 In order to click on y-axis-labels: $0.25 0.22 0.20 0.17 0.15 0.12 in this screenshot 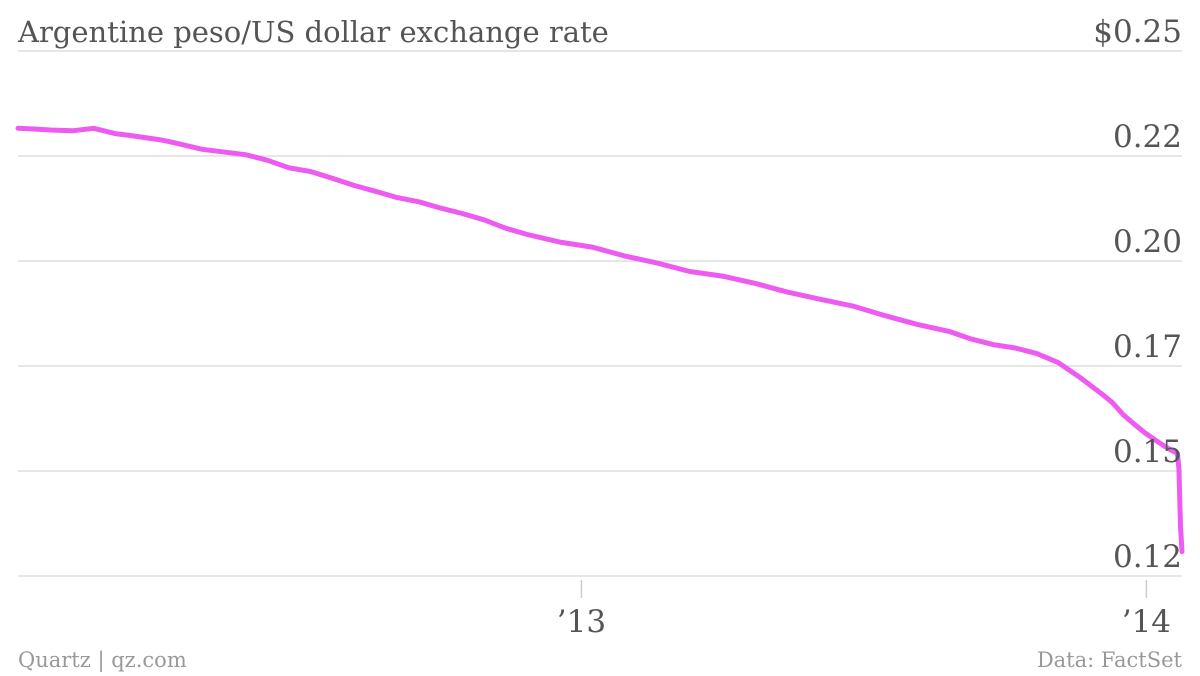, I will do `click(1137, 294)`.